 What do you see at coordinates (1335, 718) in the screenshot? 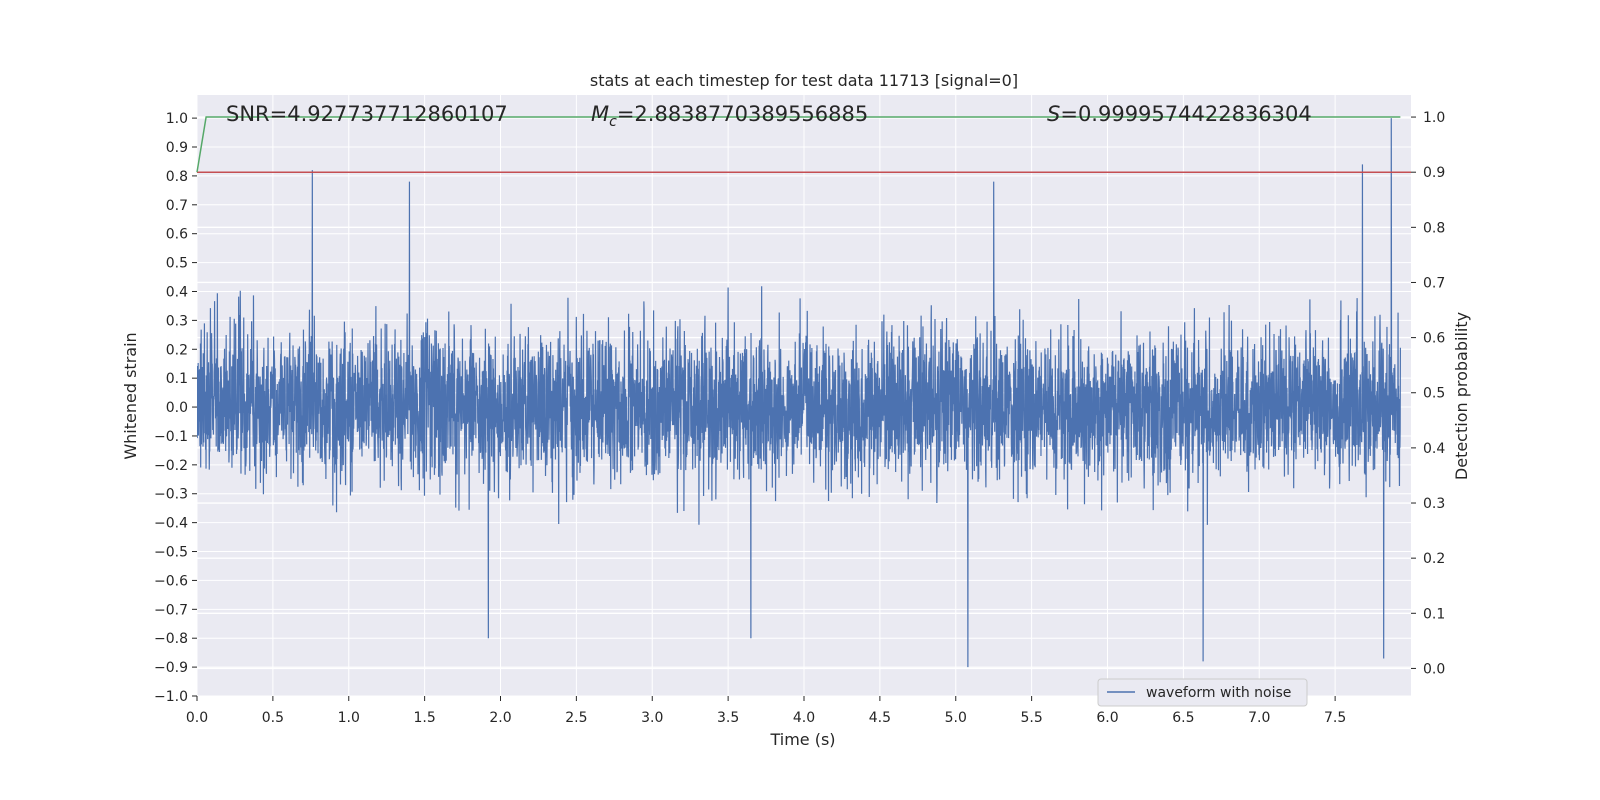
I see `x-tick-label: 7.5` at bounding box center [1335, 718].